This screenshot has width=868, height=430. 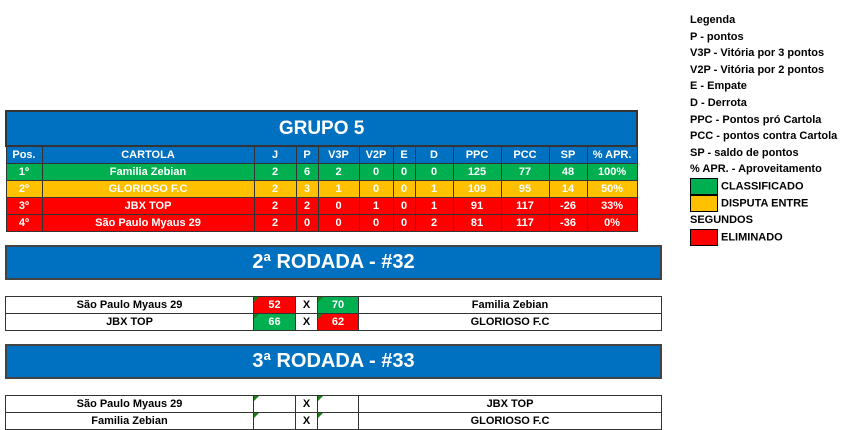 What do you see at coordinates (24, 172) in the screenshot?
I see `standings-cell: 1º` at bounding box center [24, 172].